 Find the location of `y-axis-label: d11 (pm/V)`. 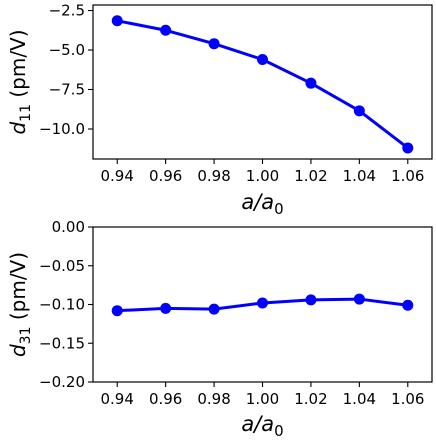

y-axis-label: d11 (pm/V) is located at coordinates (20, 81).